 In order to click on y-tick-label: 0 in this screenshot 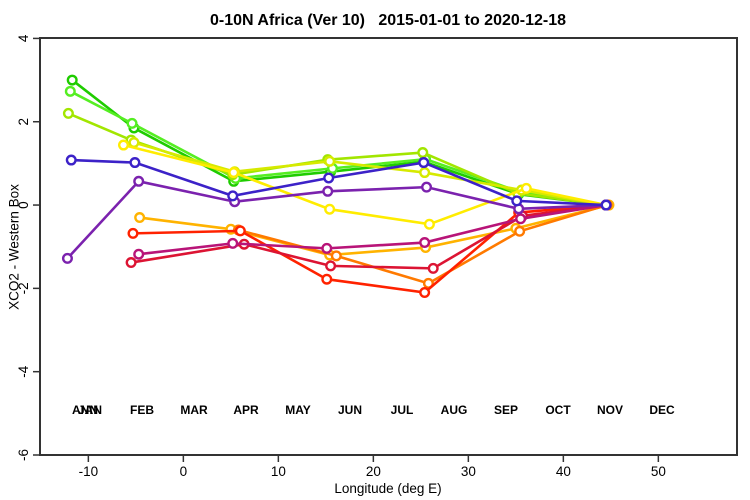, I will do `click(23, 205)`.